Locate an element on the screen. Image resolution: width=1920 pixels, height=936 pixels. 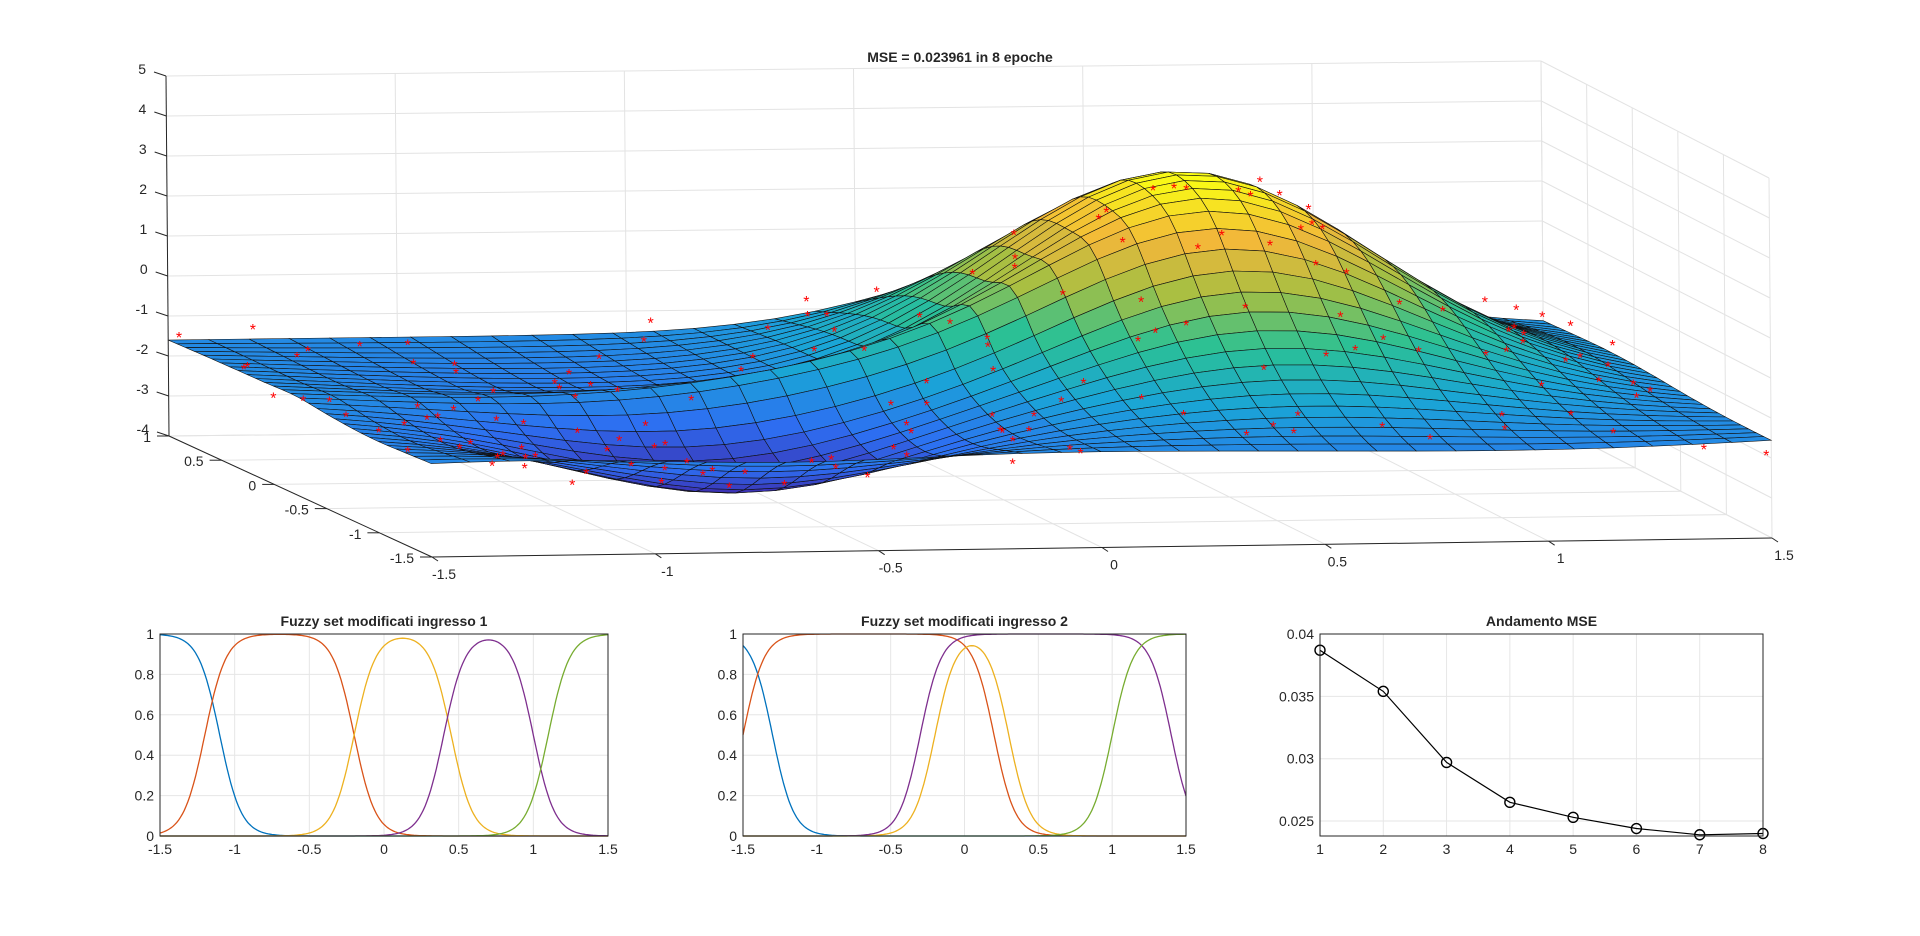
y-tick-label: 0.5 is located at coordinates (194, 461).